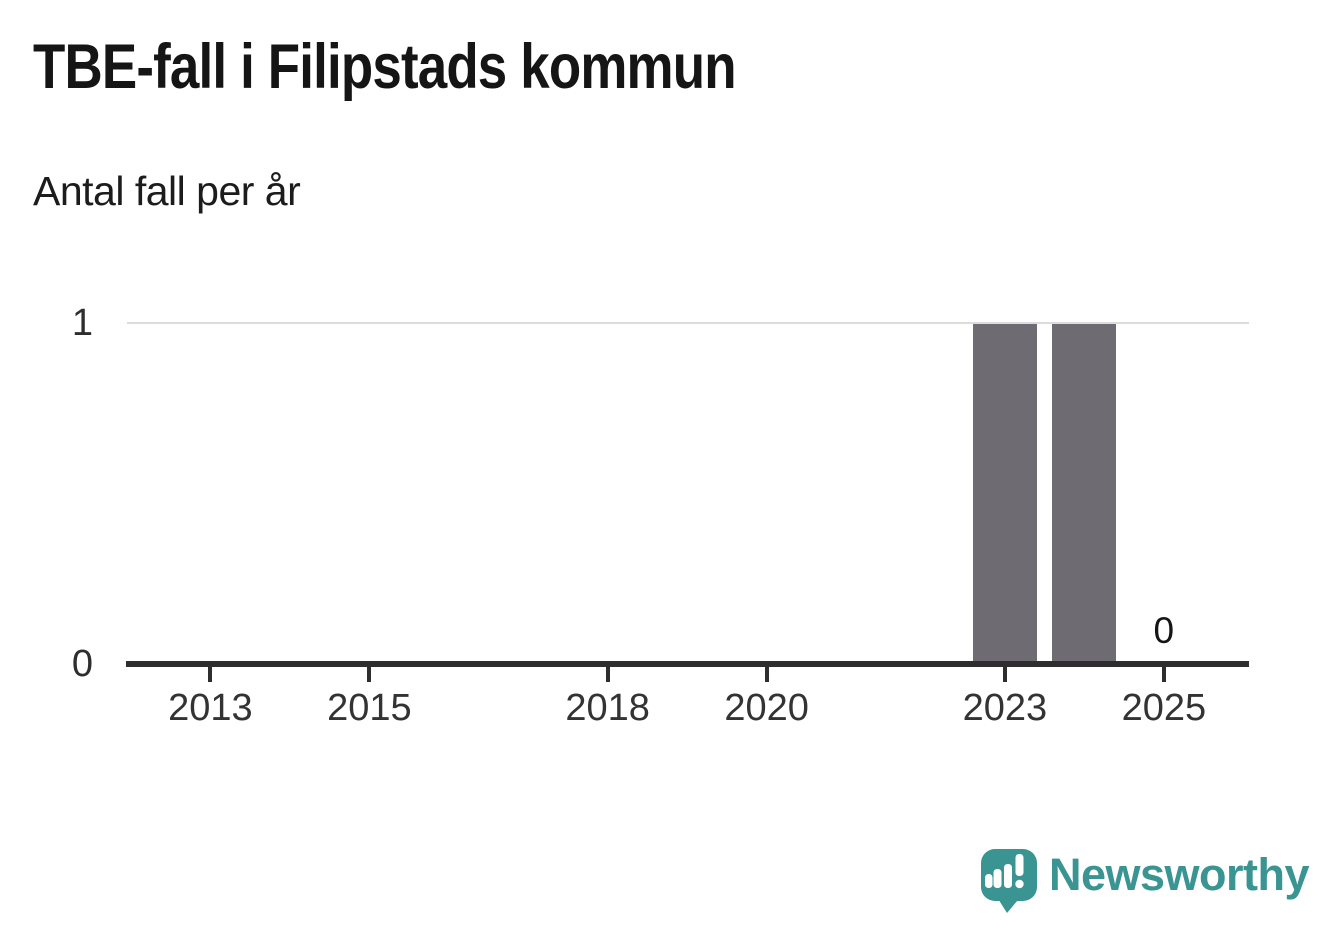 The width and height of the screenshot is (1322, 939). Describe the element at coordinates (1164, 630) in the screenshot. I see `value-annotation-2025: 0` at that location.